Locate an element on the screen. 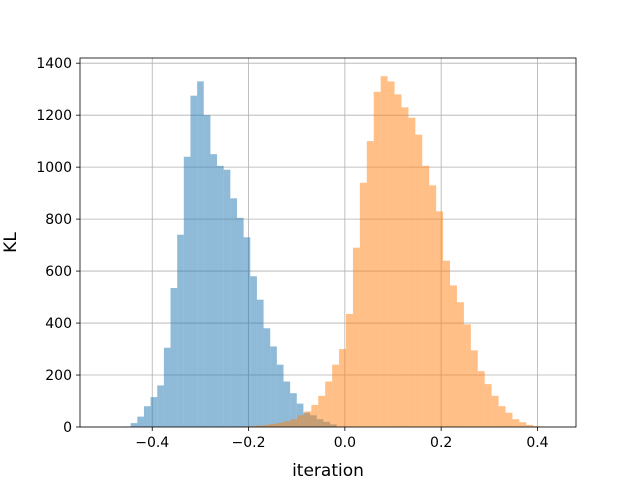 This screenshot has width=640, height=480. x-tick-label: 0.0 is located at coordinates (345, 443).